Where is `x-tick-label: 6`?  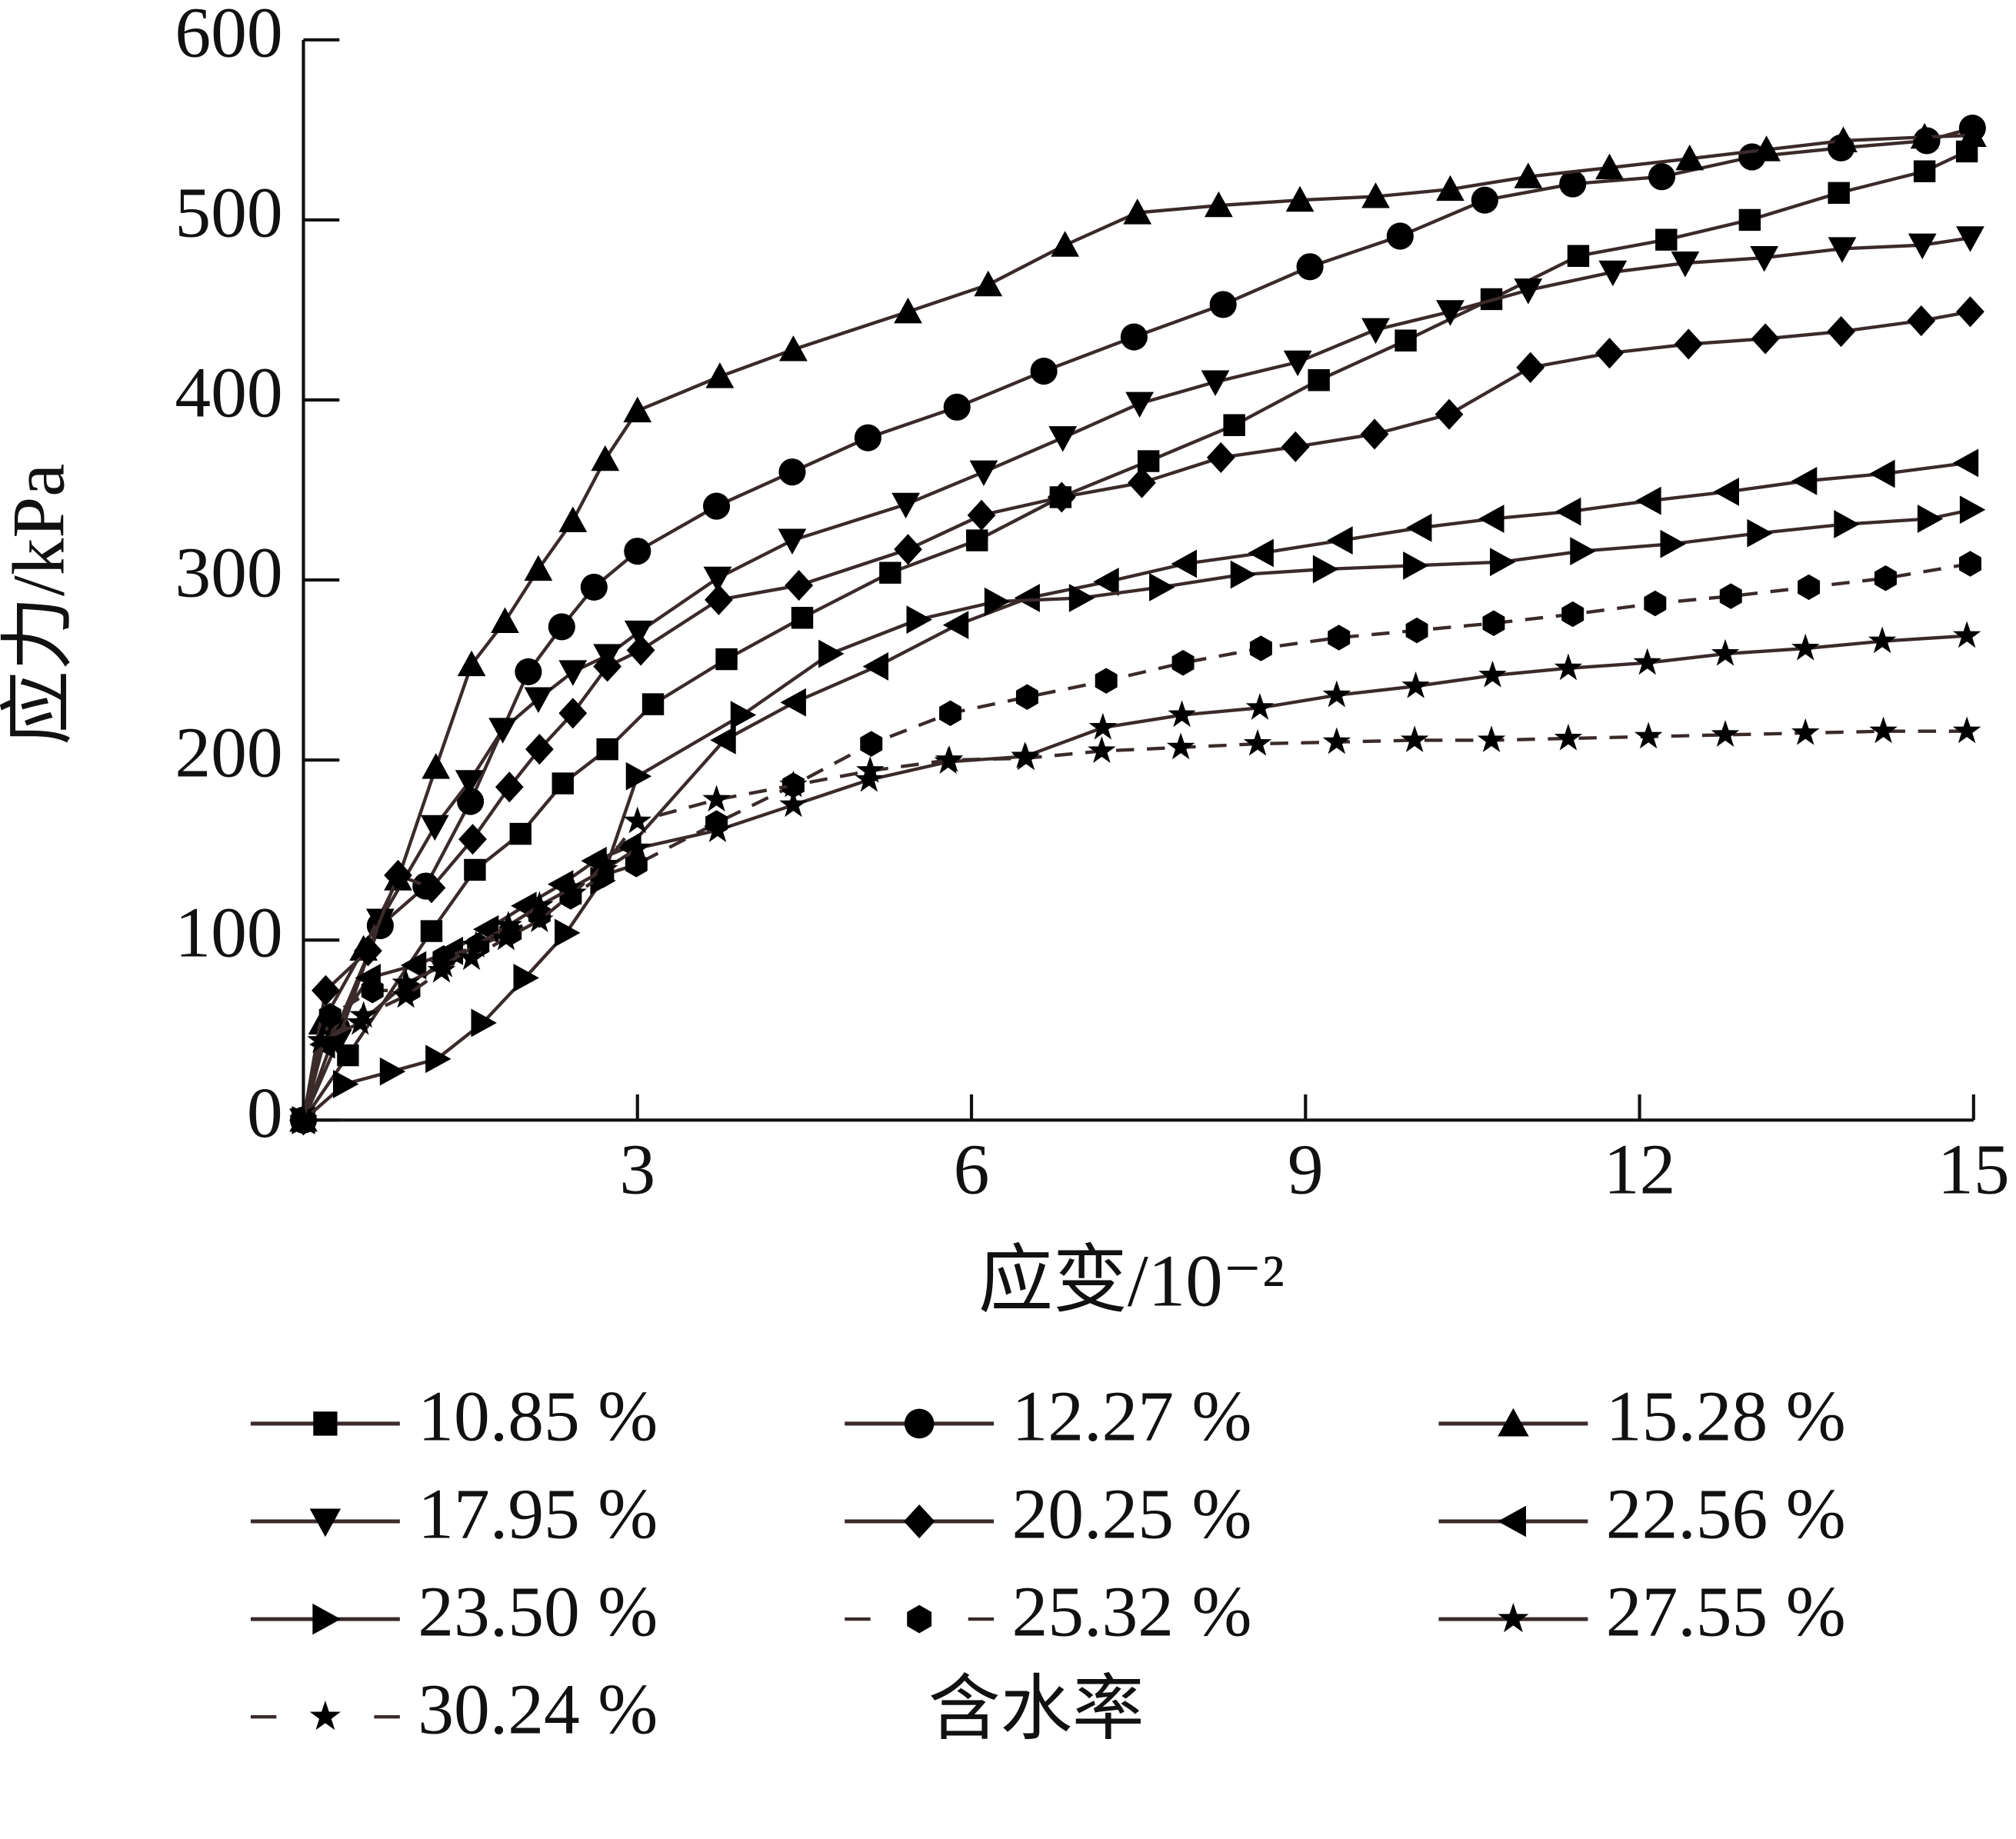 x-tick-label: 6 is located at coordinates (972, 1170).